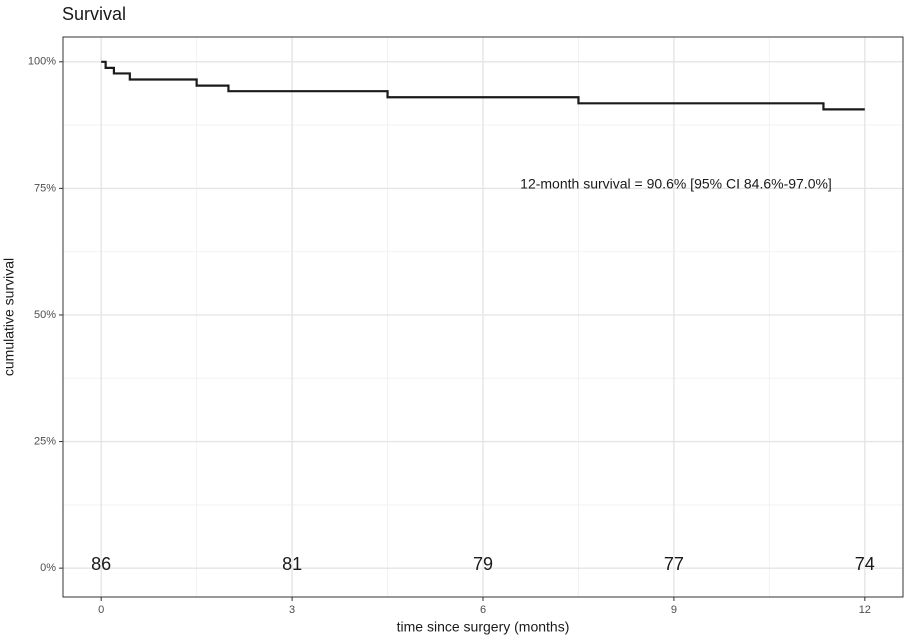  I want to click on at-risk-count: 81, so click(292, 564).